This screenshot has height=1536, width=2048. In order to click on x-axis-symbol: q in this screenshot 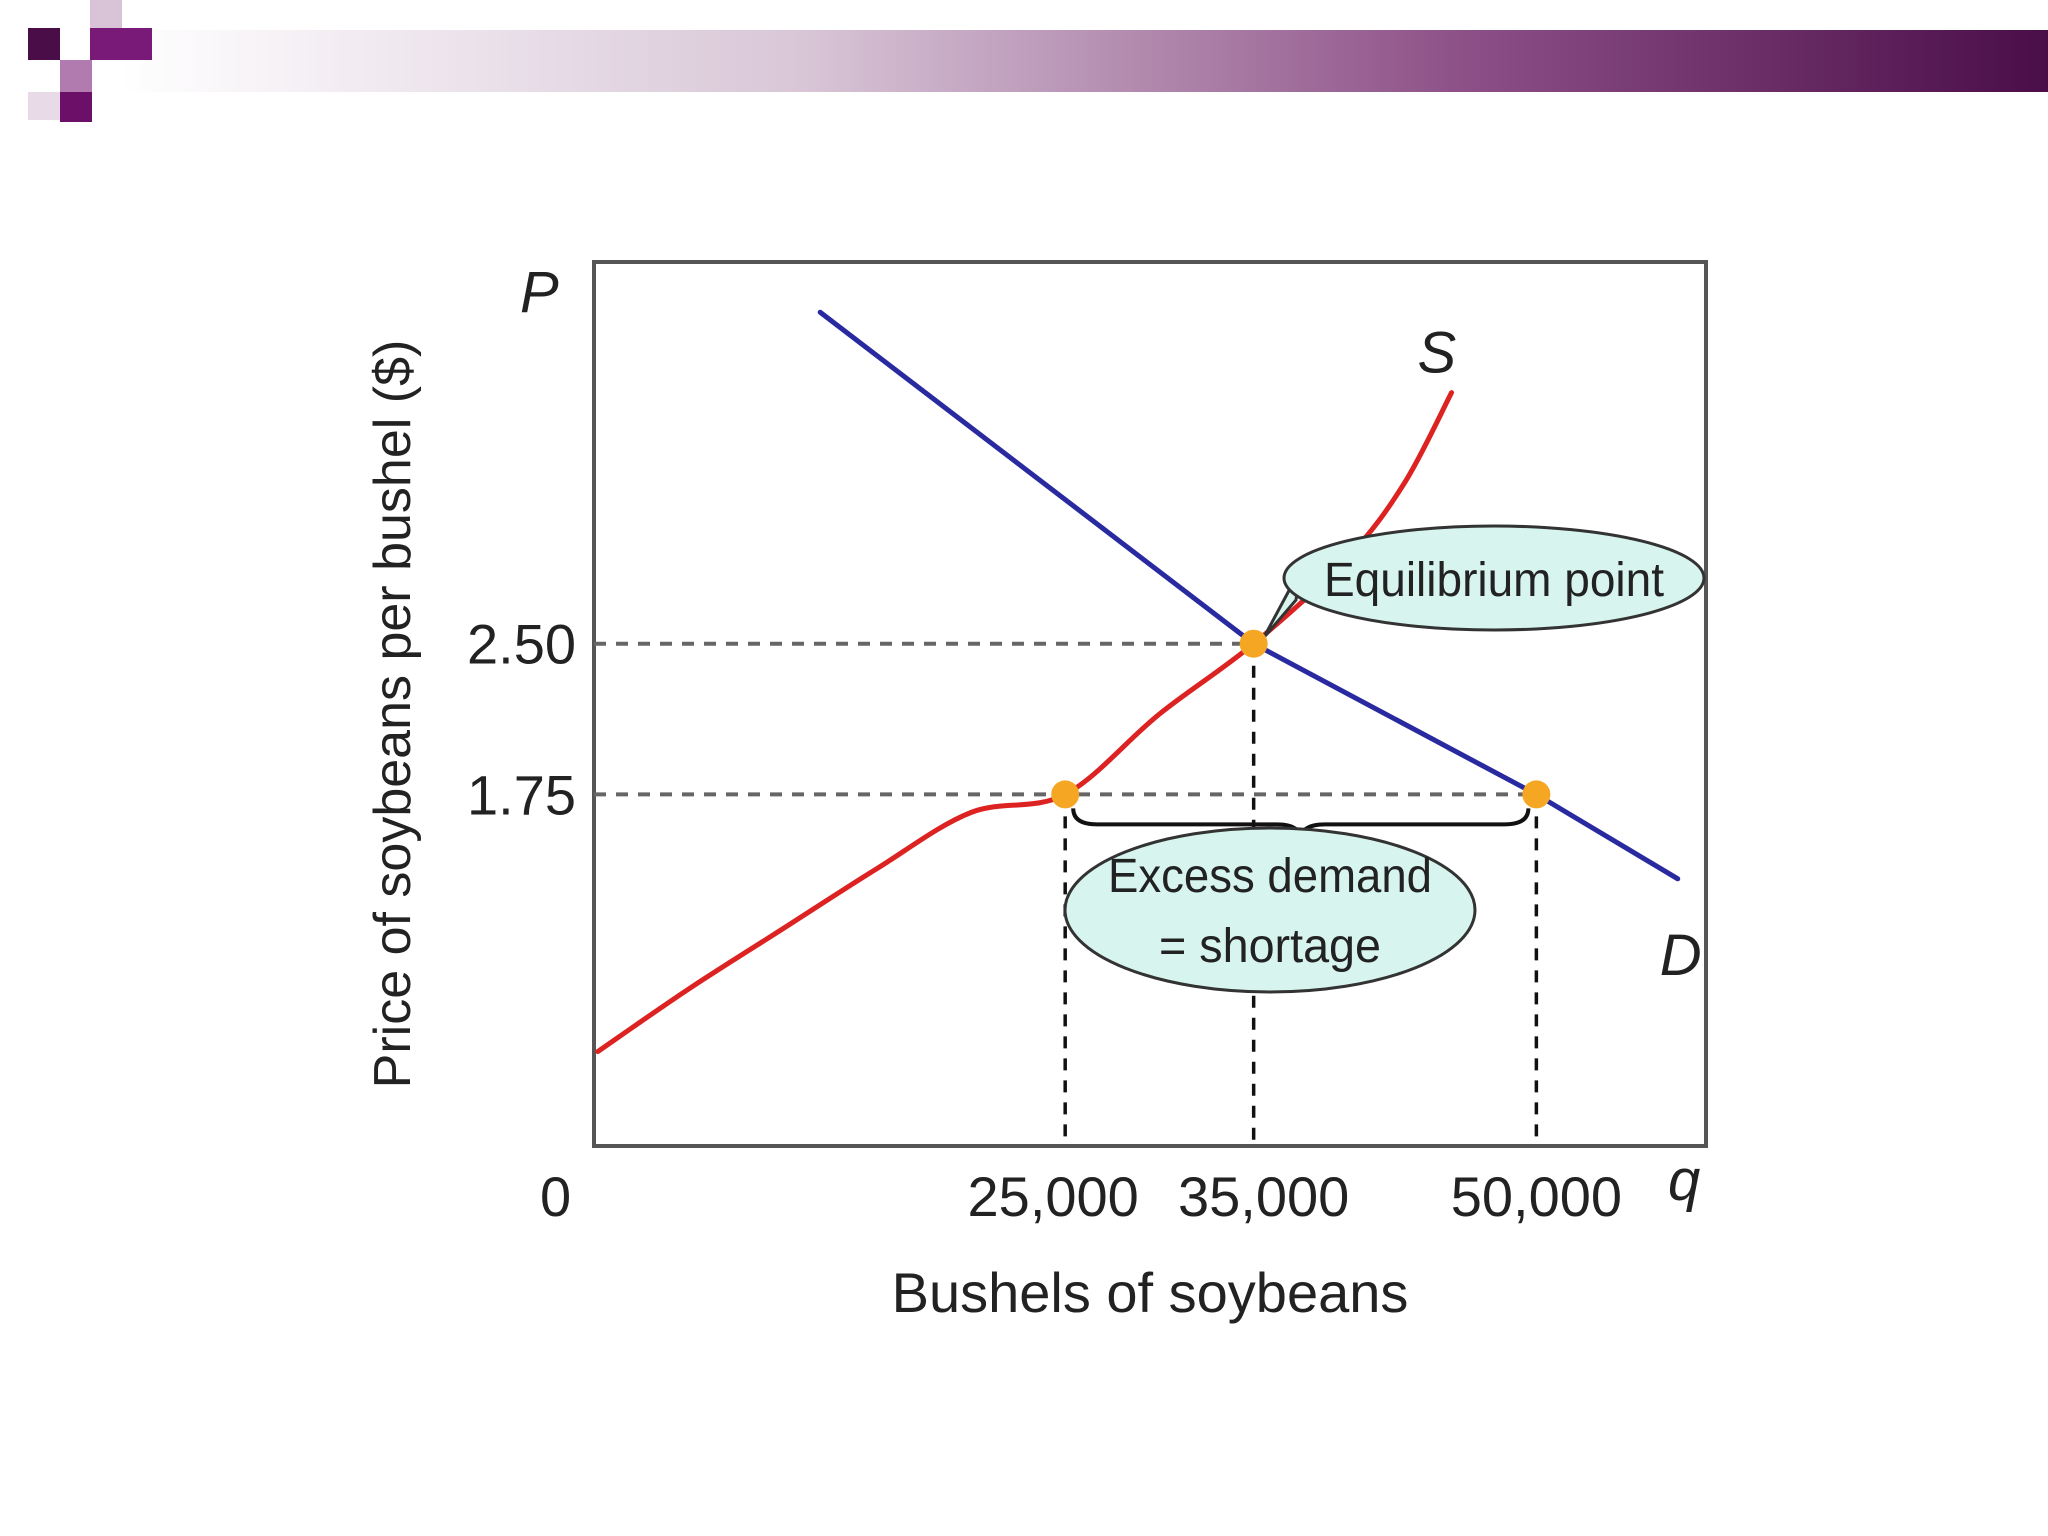, I will do `click(1684, 1180)`.